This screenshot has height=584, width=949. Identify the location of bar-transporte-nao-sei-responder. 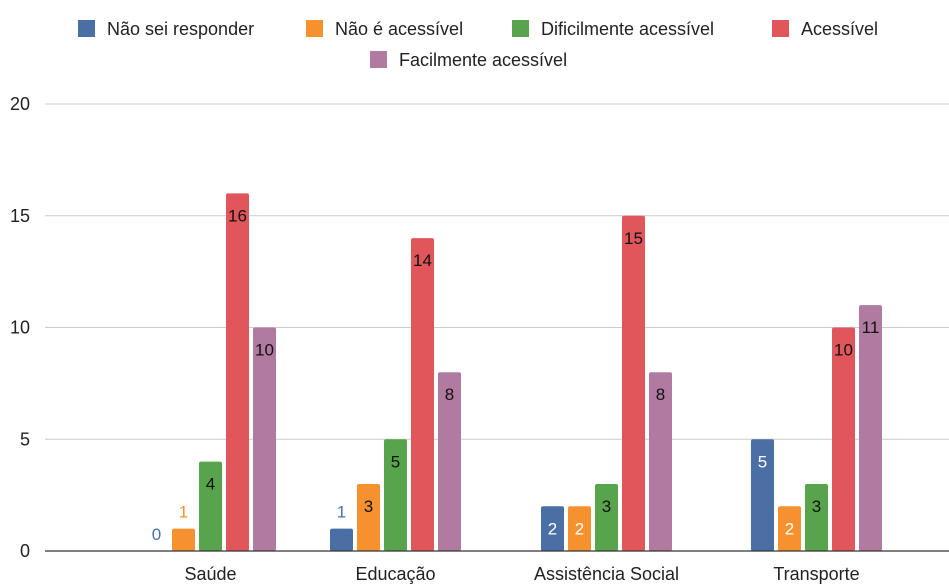
(762, 495).